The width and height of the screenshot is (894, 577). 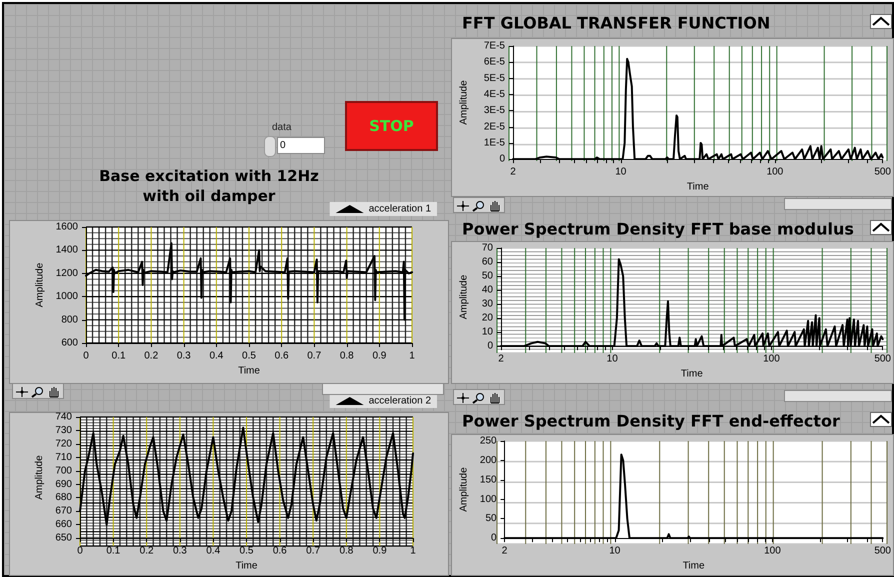 What do you see at coordinates (489, 441) in the screenshot?
I see `y-tick-label: 250` at bounding box center [489, 441].